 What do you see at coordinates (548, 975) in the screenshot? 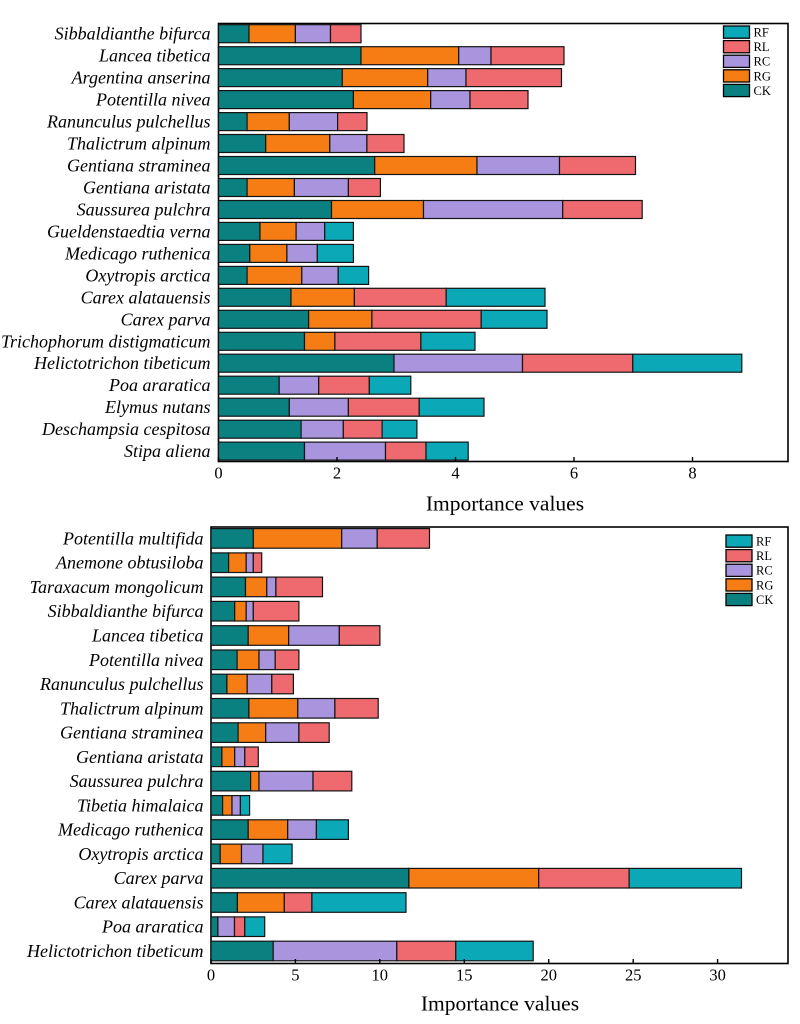
I see `svg-text: 20` at bounding box center [548, 975].